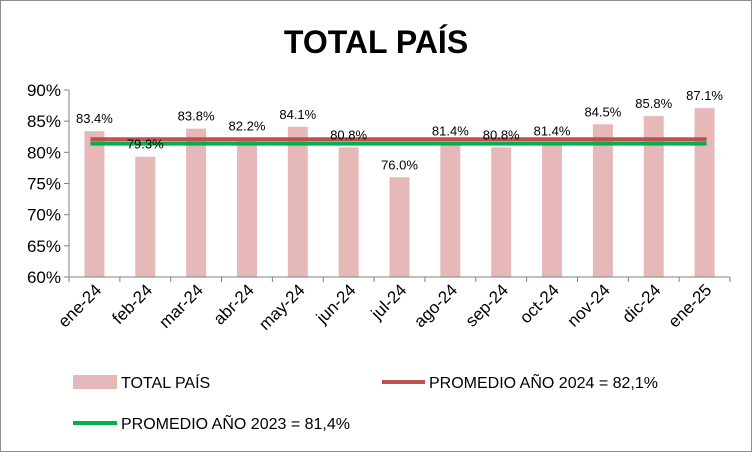 Image resolution: width=752 pixels, height=452 pixels. Describe the element at coordinates (234, 304) in the screenshot. I see `x-tick-label: abr-24` at that location.